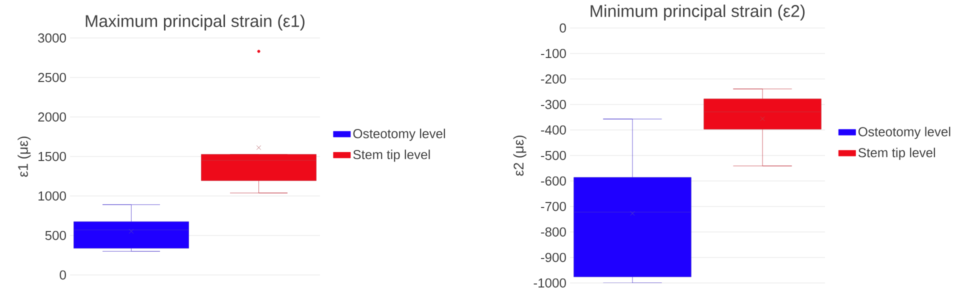 This screenshot has width=969, height=291. I want to click on y-tick-label: 1500, so click(52, 157).